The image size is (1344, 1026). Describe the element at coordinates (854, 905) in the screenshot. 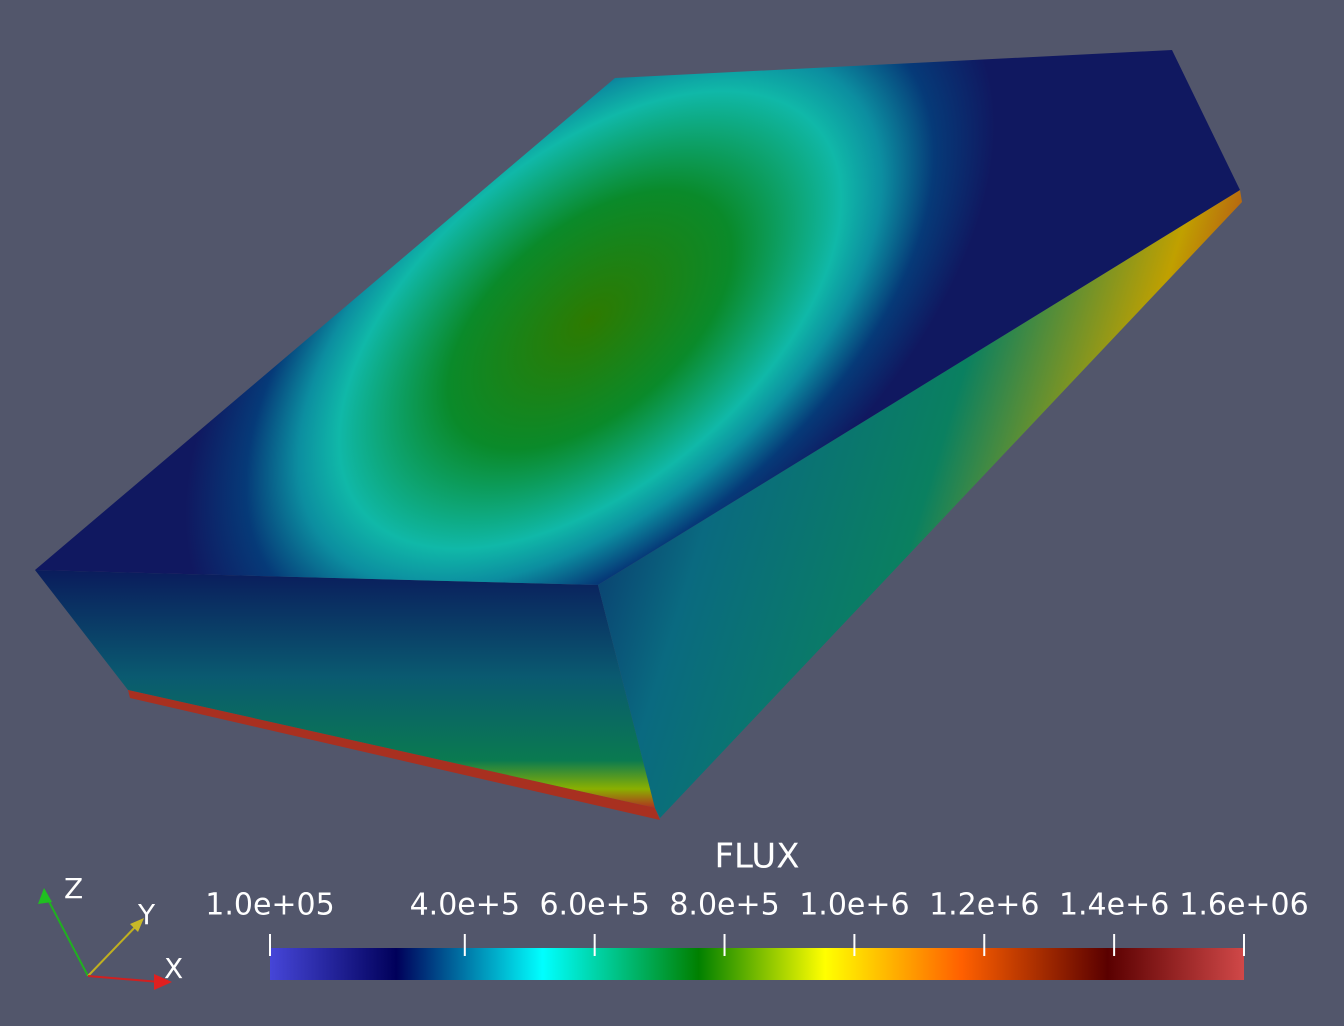

I see `tick-label: 1.0e+6` at that location.